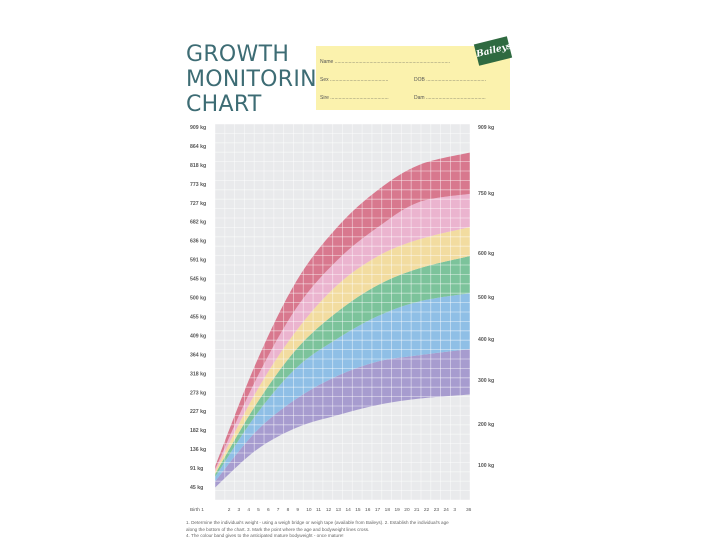 The image size is (720, 540). Describe the element at coordinates (196, 488) in the screenshot. I see `y-tick-label-left: 45 kg` at that location.